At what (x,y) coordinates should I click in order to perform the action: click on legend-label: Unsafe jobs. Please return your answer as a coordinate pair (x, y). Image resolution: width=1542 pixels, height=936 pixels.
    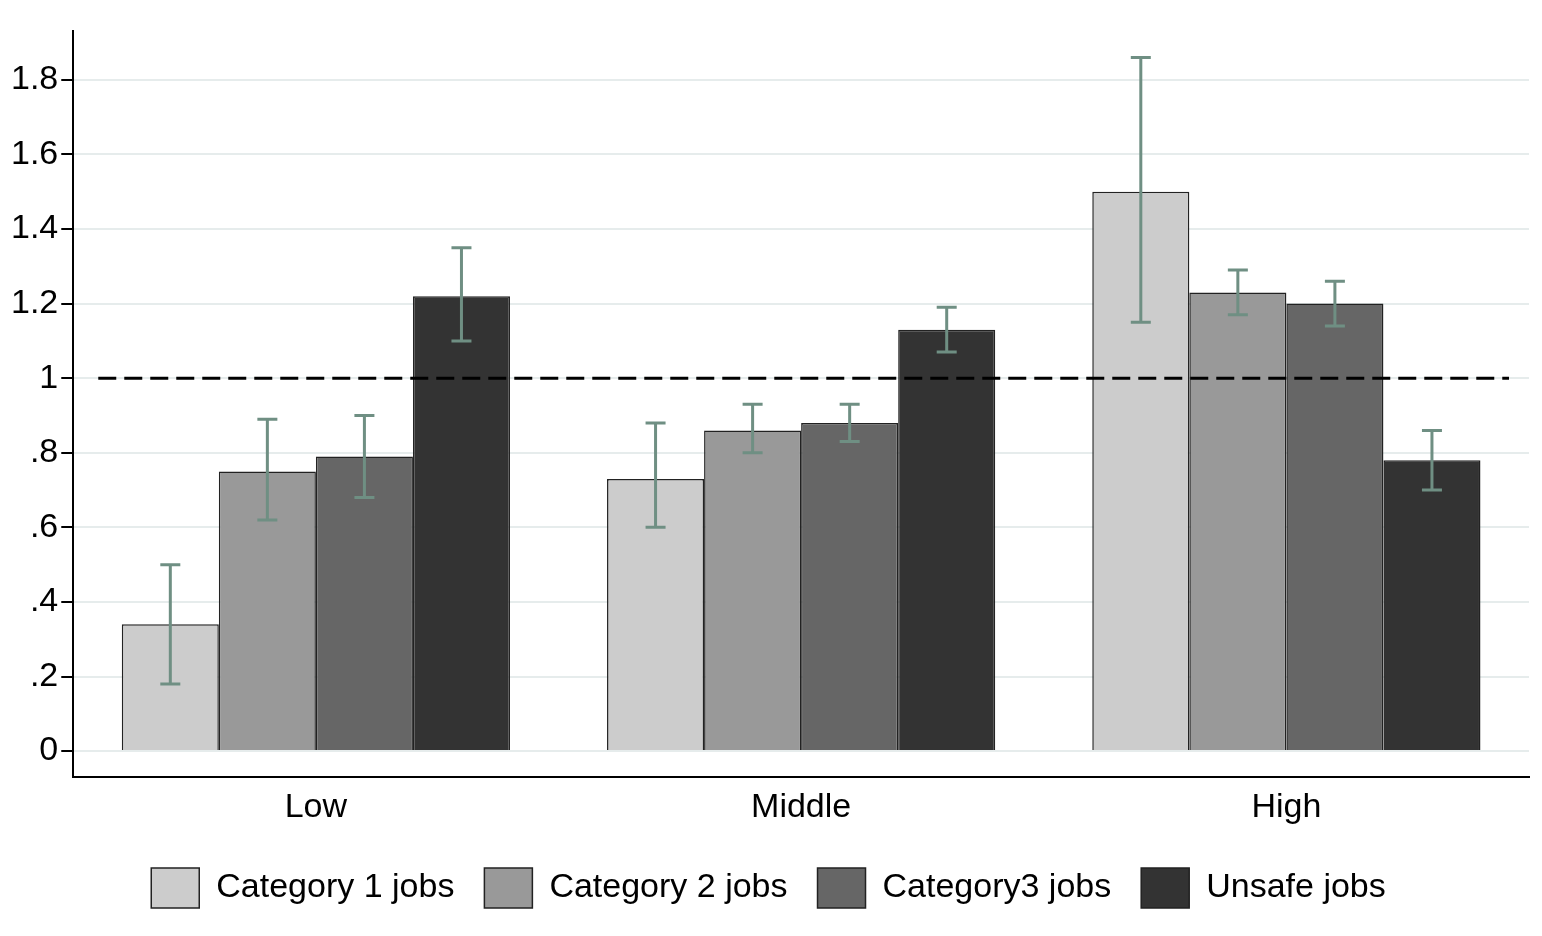
    Looking at the image, I should click on (1296, 885).